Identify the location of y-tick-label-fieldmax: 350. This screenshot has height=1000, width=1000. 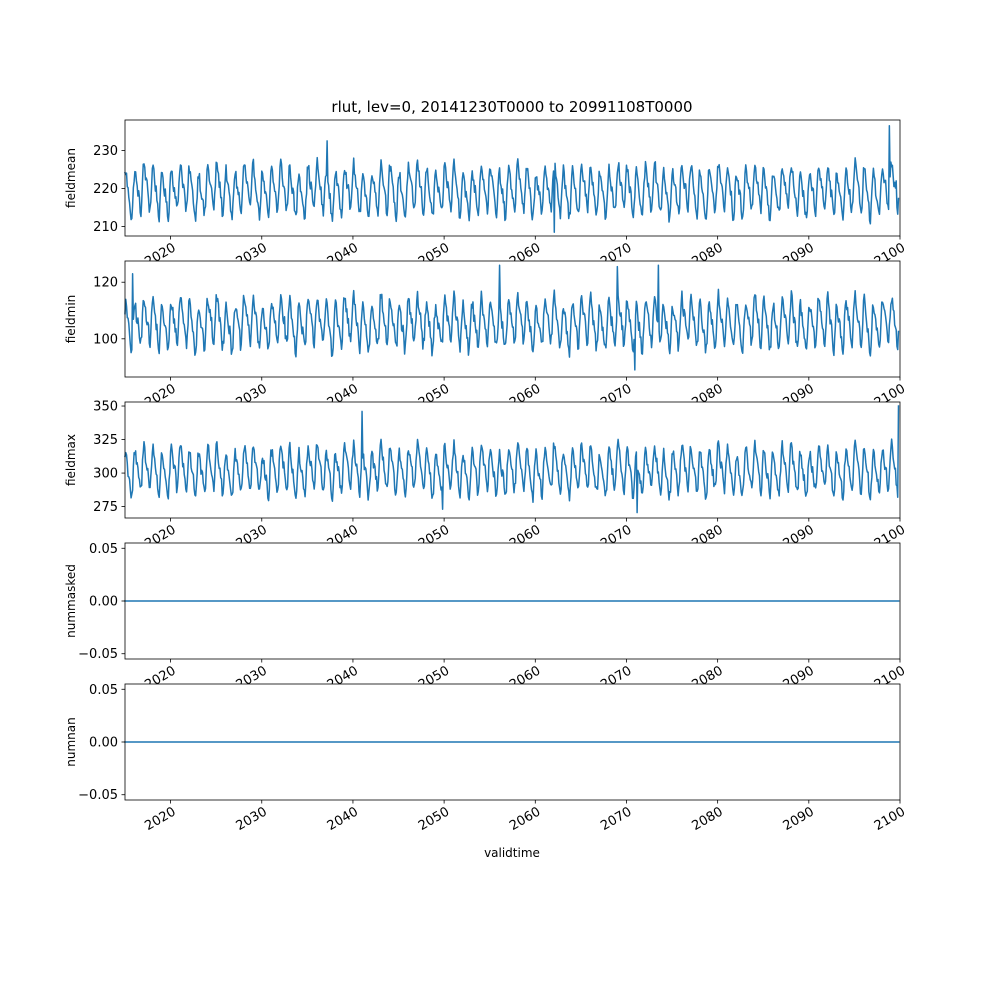
(105, 407).